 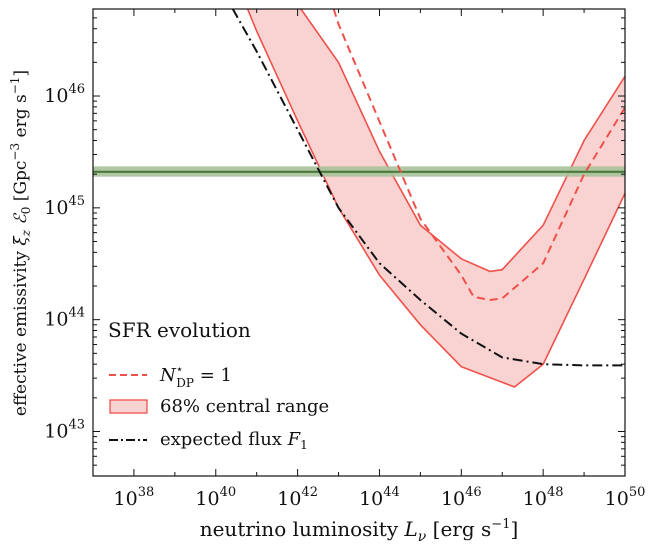 I want to click on legend-title: SFR evolution, so click(x=179, y=330).